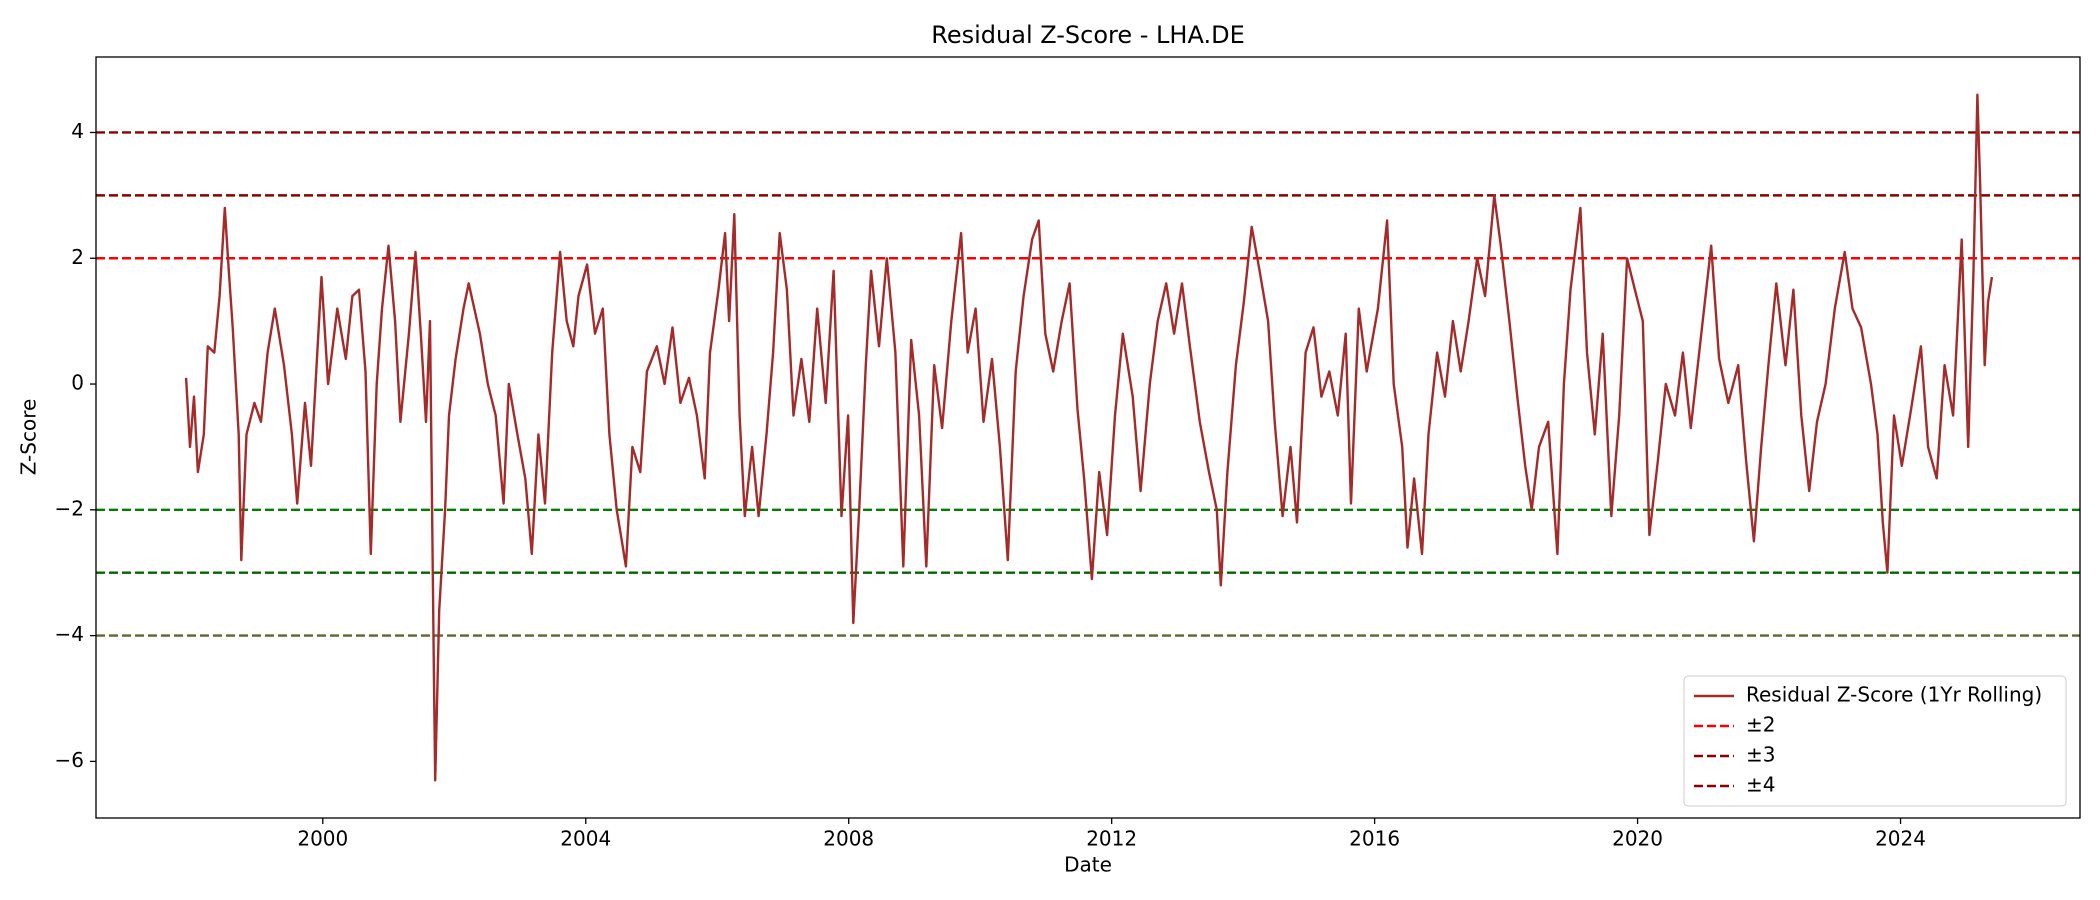 This screenshot has width=2100, height=900. What do you see at coordinates (77, 131) in the screenshot?
I see `y-tick-label: 4` at bounding box center [77, 131].